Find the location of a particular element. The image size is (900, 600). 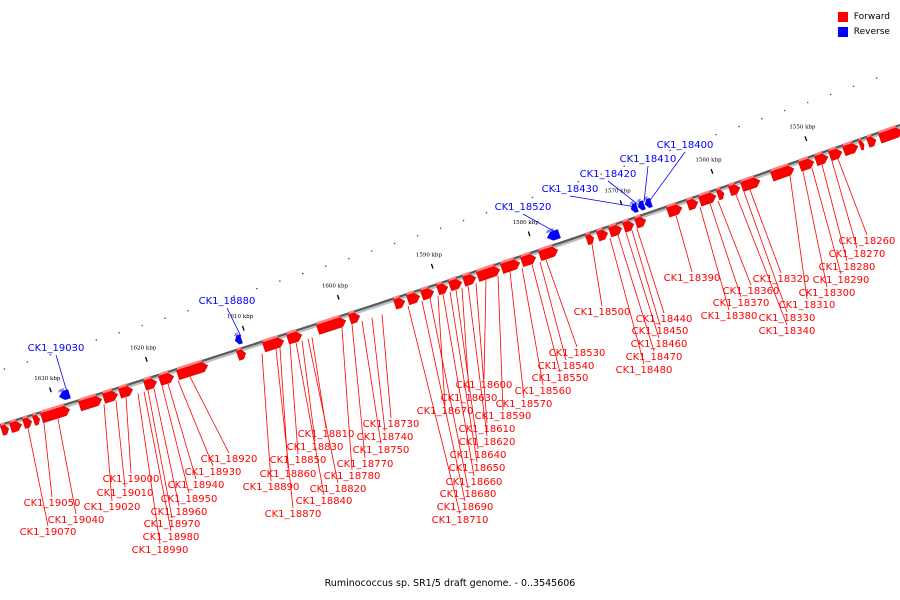

gene-label: CK1_18890 is located at coordinates (271, 487).